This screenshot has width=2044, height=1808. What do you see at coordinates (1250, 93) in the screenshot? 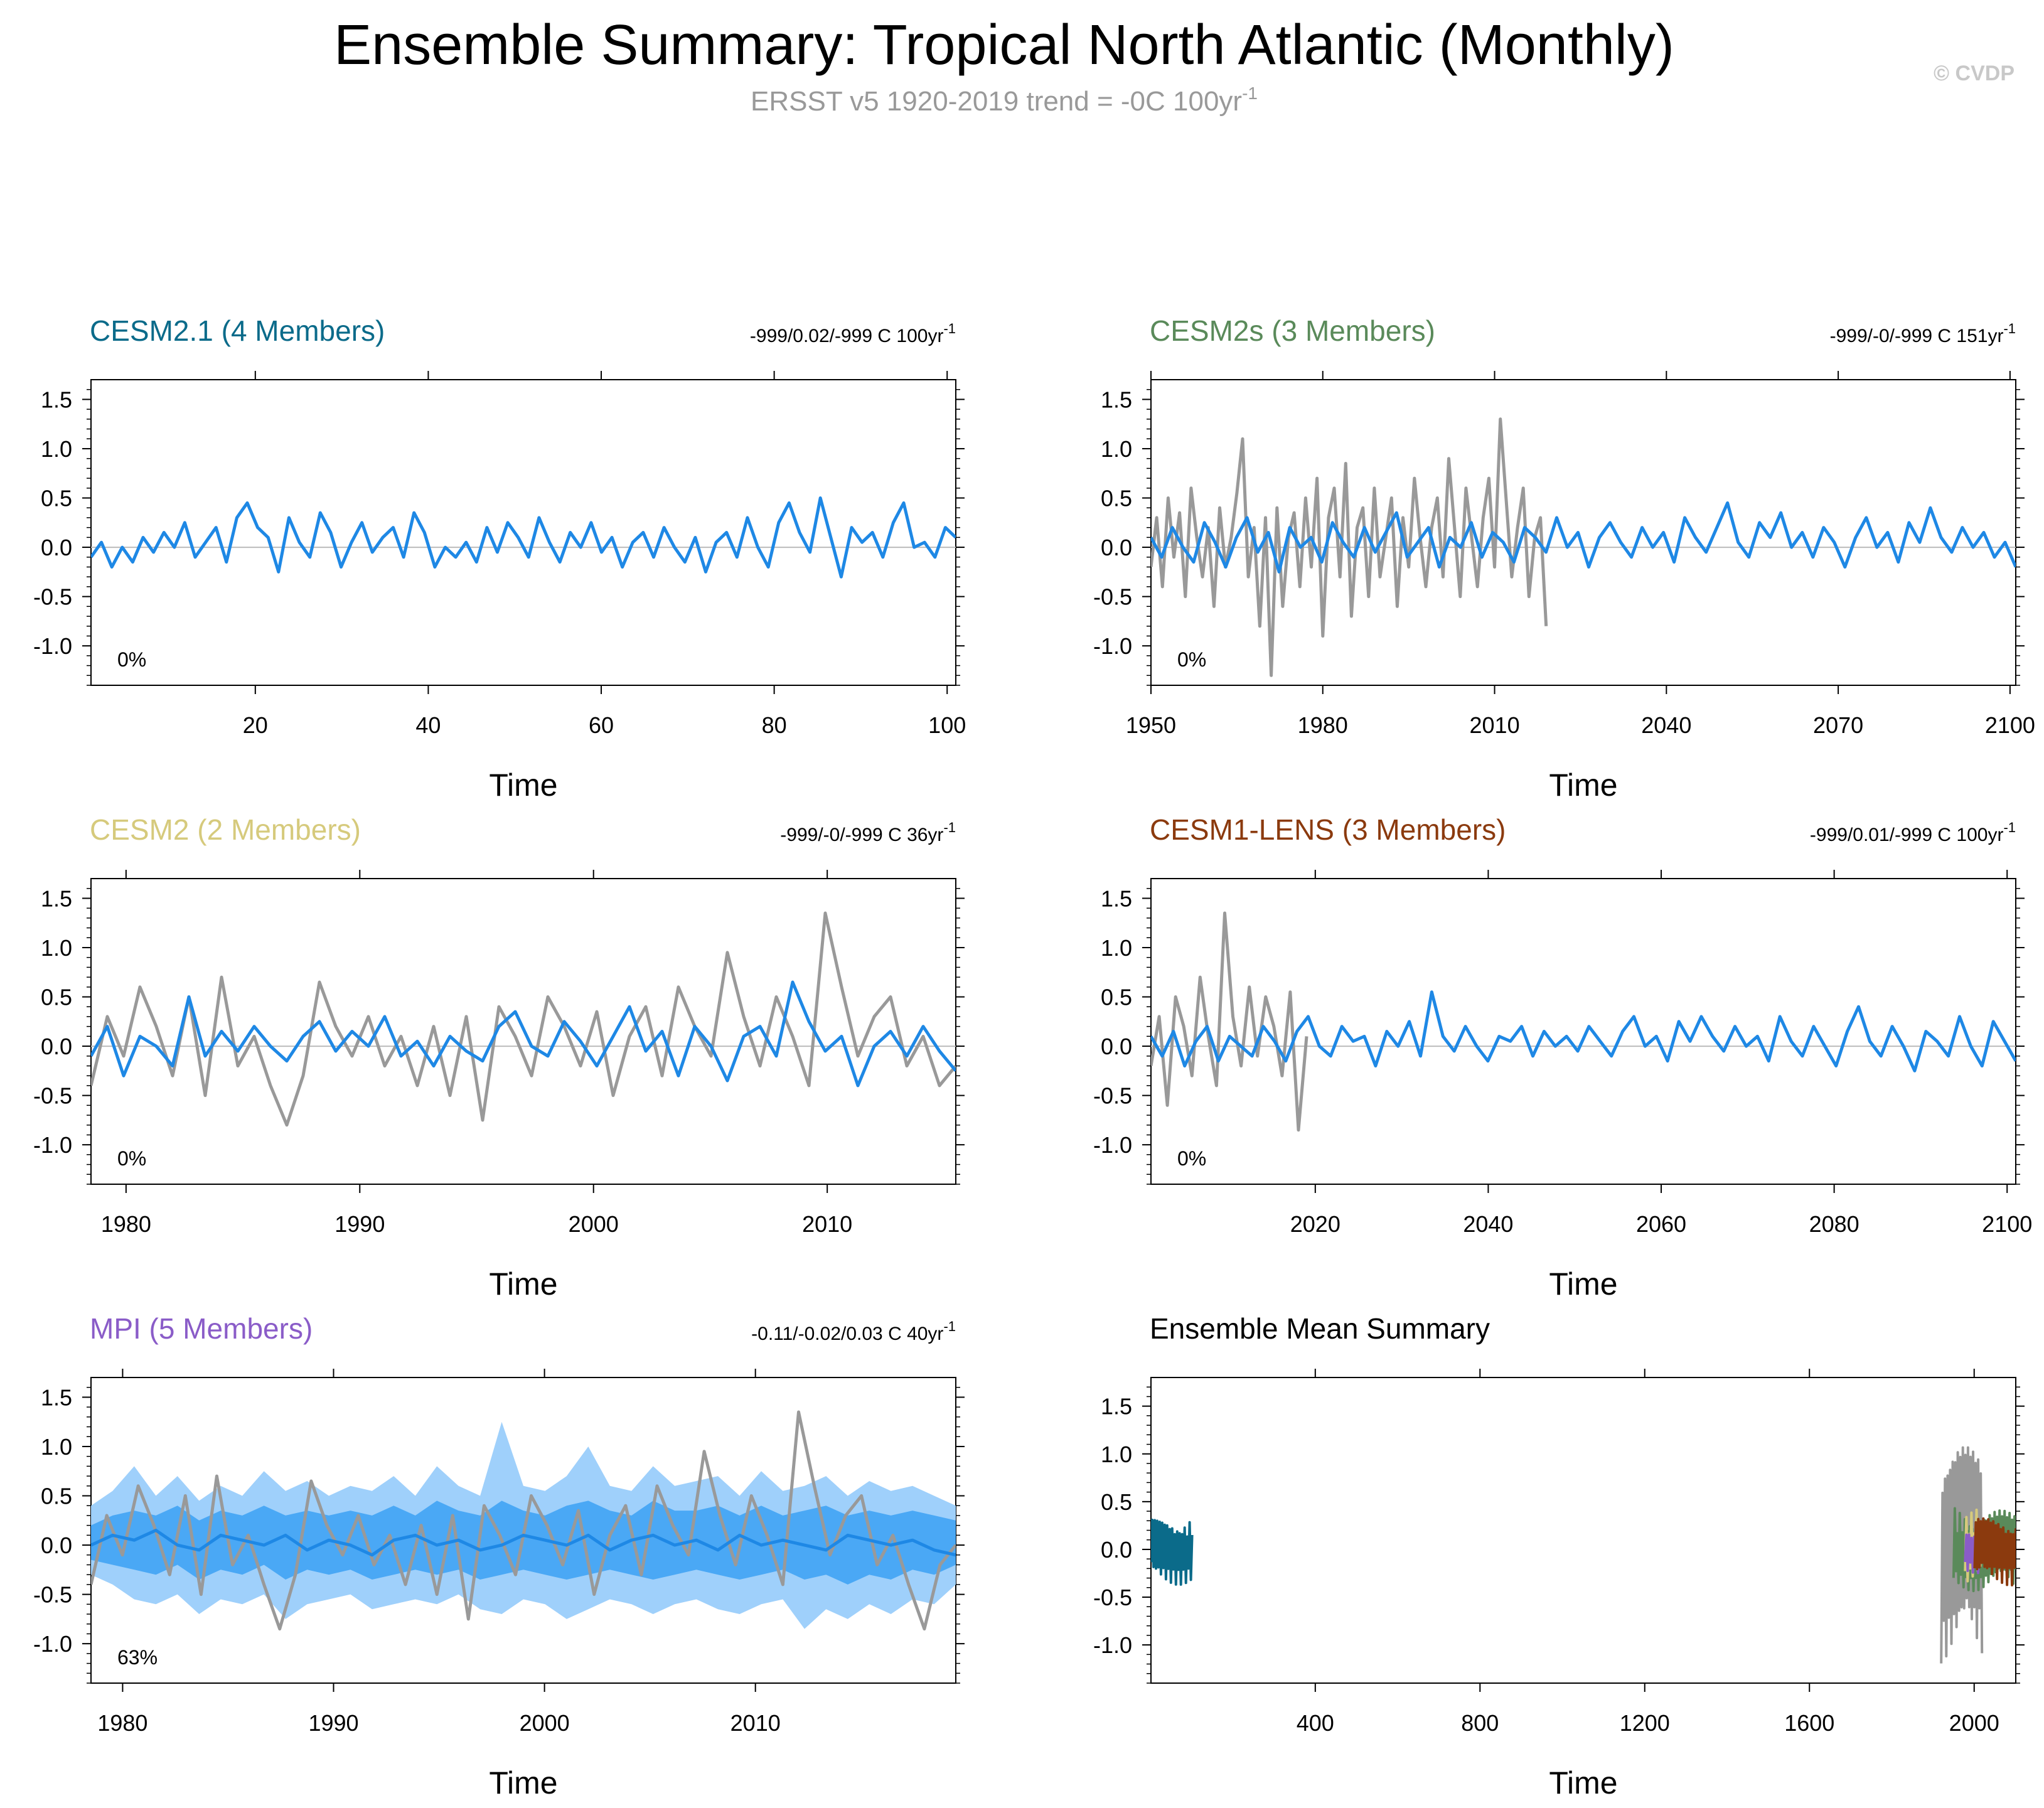
I see `subtitle-sup: -1` at bounding box center [1250, 93].